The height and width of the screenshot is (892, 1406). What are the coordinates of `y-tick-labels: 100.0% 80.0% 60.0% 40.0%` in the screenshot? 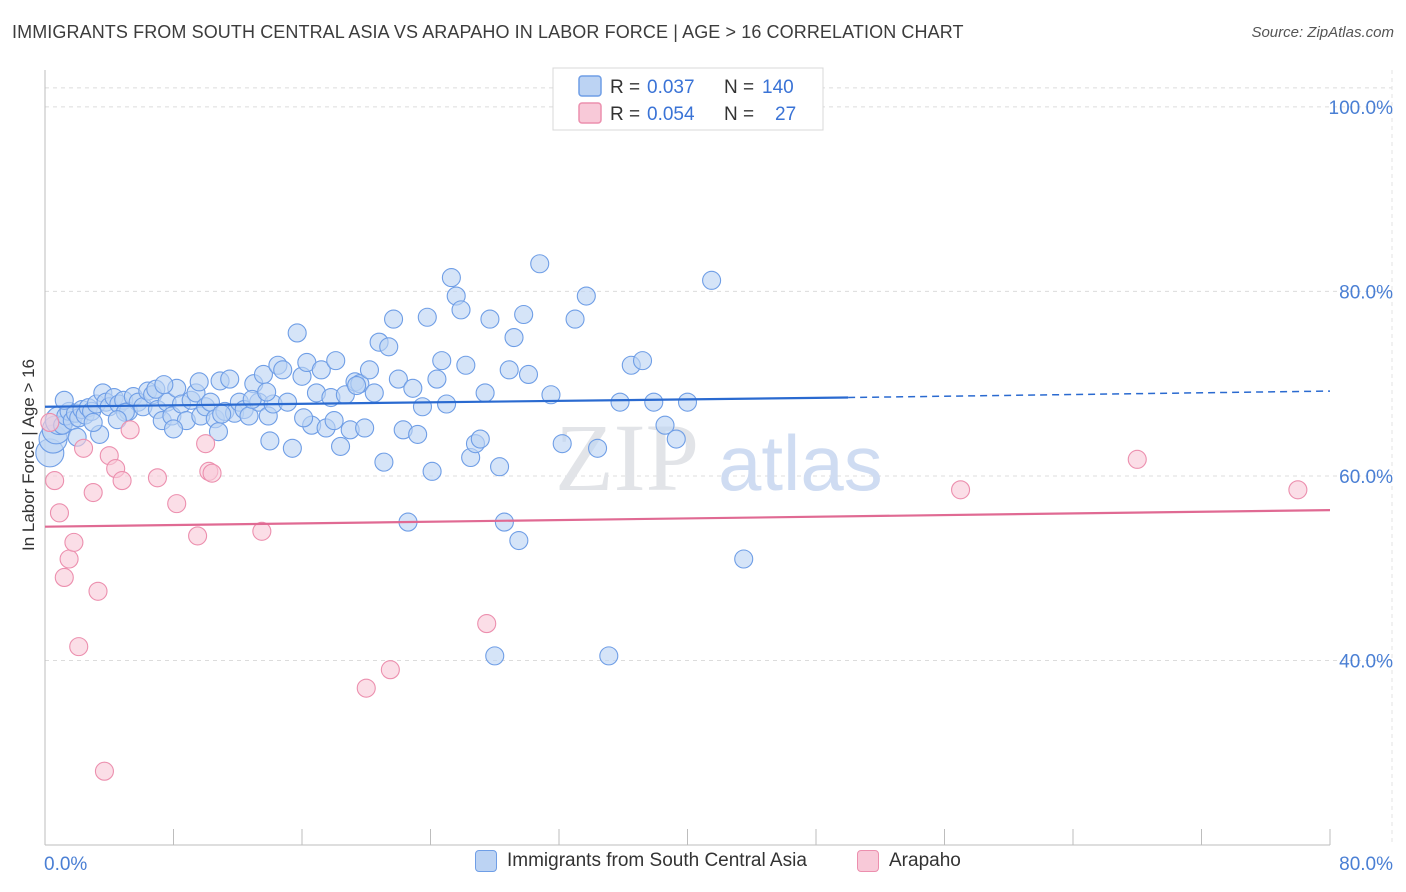 It's located at (1361, 385).